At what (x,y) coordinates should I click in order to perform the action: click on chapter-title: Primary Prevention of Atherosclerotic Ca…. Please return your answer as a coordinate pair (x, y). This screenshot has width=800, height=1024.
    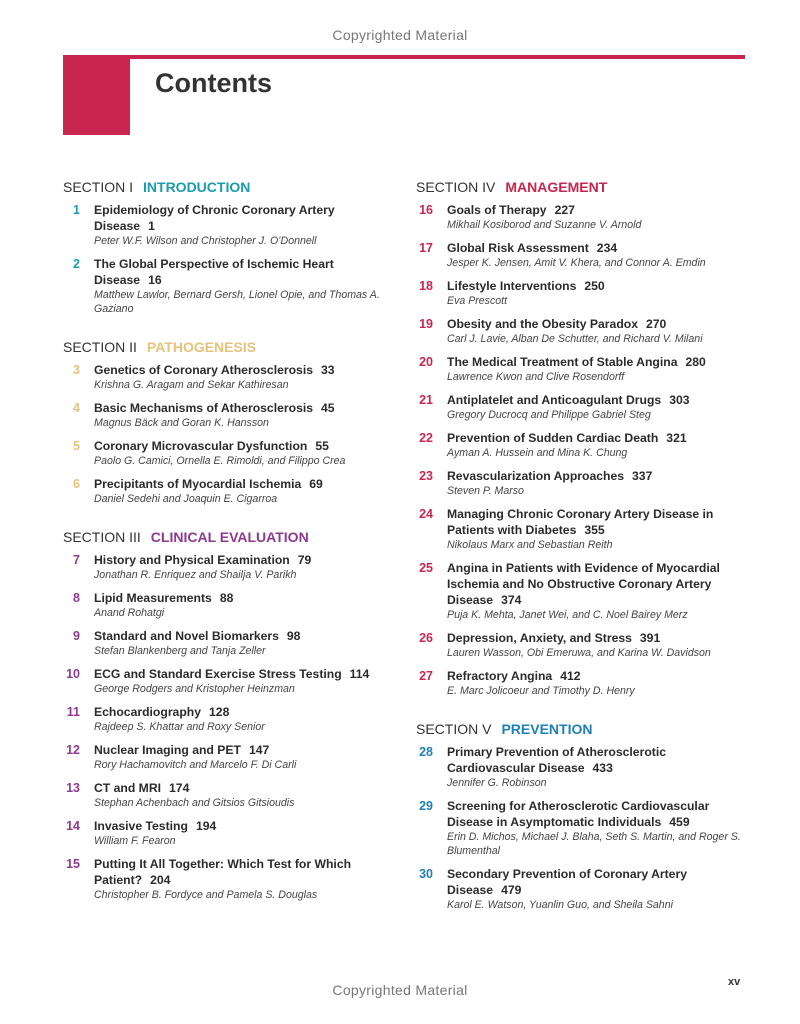
    Looking at the image, I should click on (601, 760).